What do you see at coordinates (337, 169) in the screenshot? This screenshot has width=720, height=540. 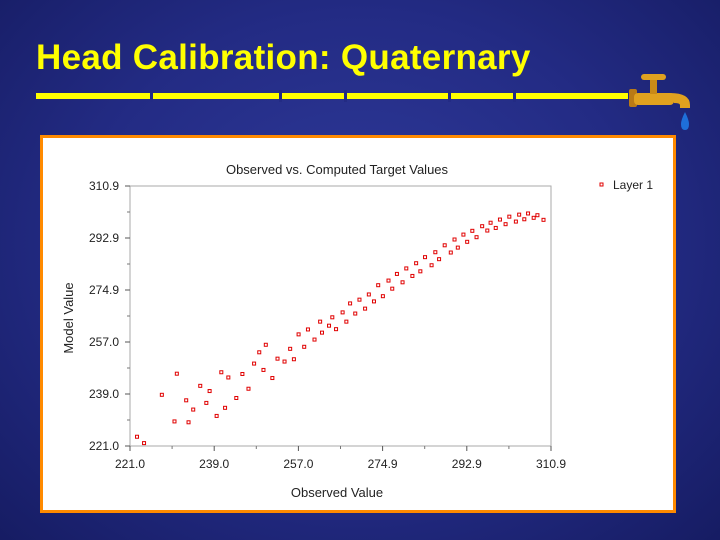 I see `chart-title: Observed vs. Computed Target Values` at bounding box center [337, 169].